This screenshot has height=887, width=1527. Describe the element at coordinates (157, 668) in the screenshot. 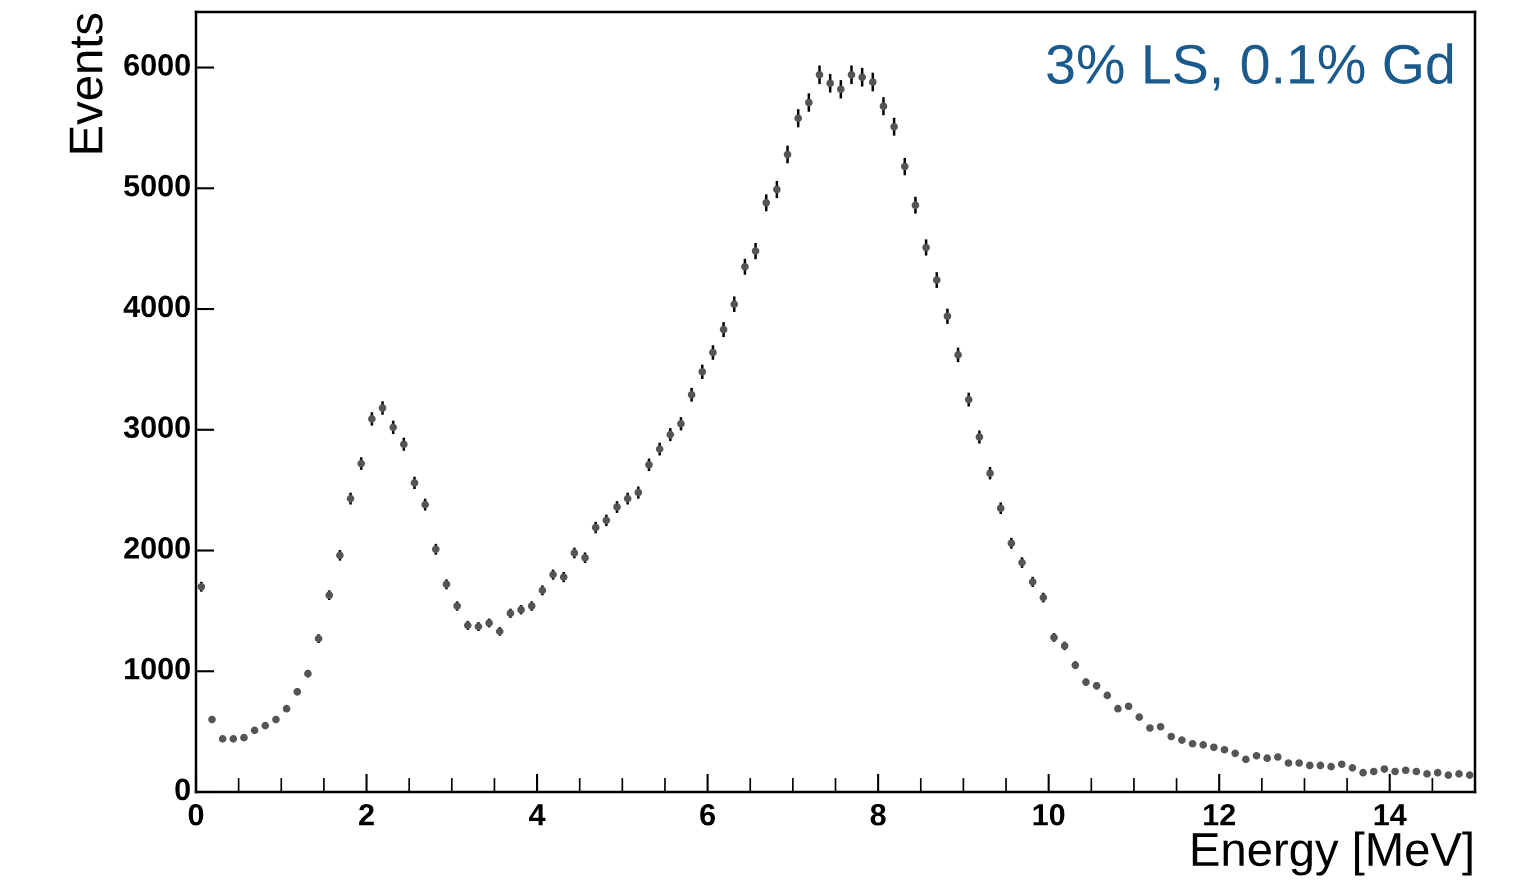

I see `y-tick-label: 1000` at that location.